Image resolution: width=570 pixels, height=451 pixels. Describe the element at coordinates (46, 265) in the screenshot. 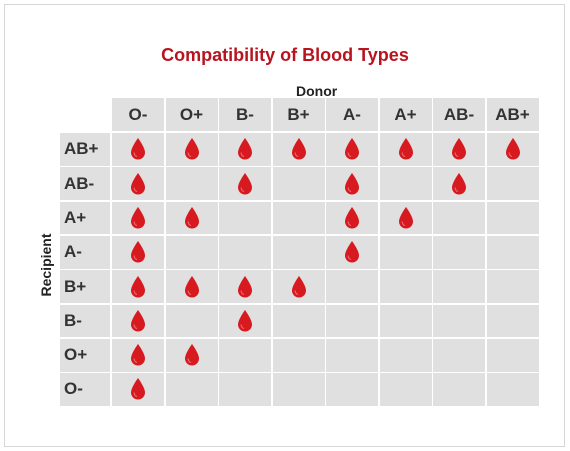

I see `recipient-axis-label: Recipient` at that location.